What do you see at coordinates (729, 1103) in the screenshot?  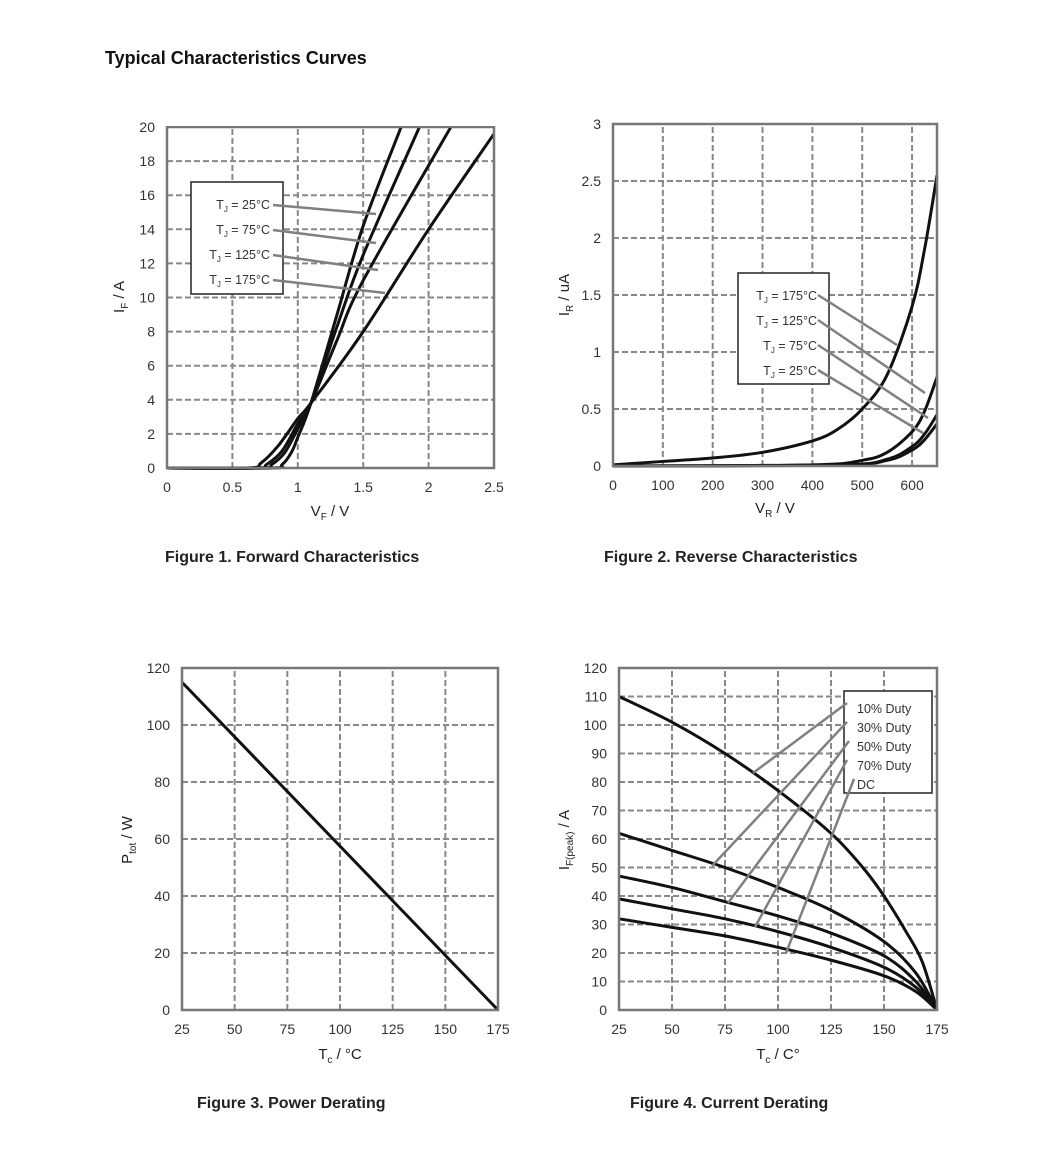 I see `figure-4-caption: Figure 4. Current Derating` at bounding box center [729, 1103].